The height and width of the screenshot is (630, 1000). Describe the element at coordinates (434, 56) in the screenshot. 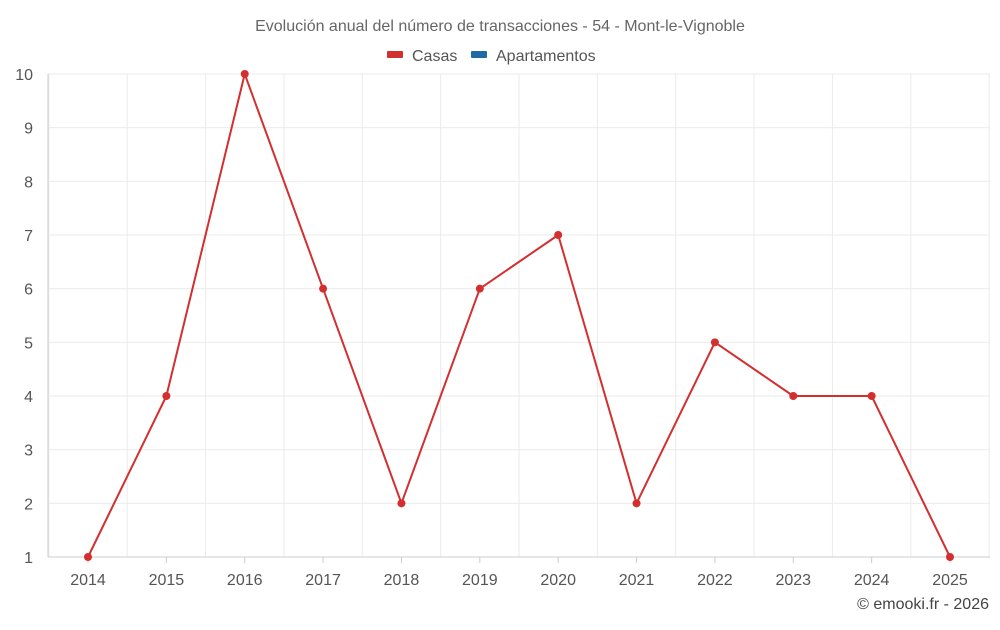

I see `legend-label-casas: Casas` at that location.